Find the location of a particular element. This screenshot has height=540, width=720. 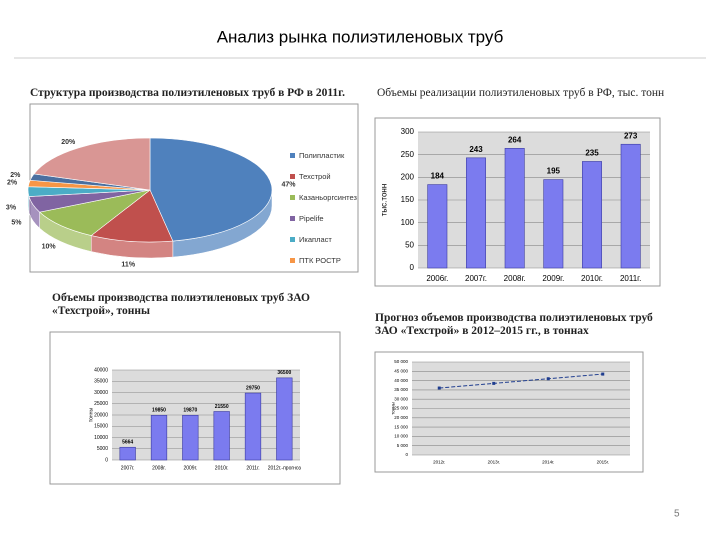

y-tick-label: 150 is located at coordinates (408, 199).